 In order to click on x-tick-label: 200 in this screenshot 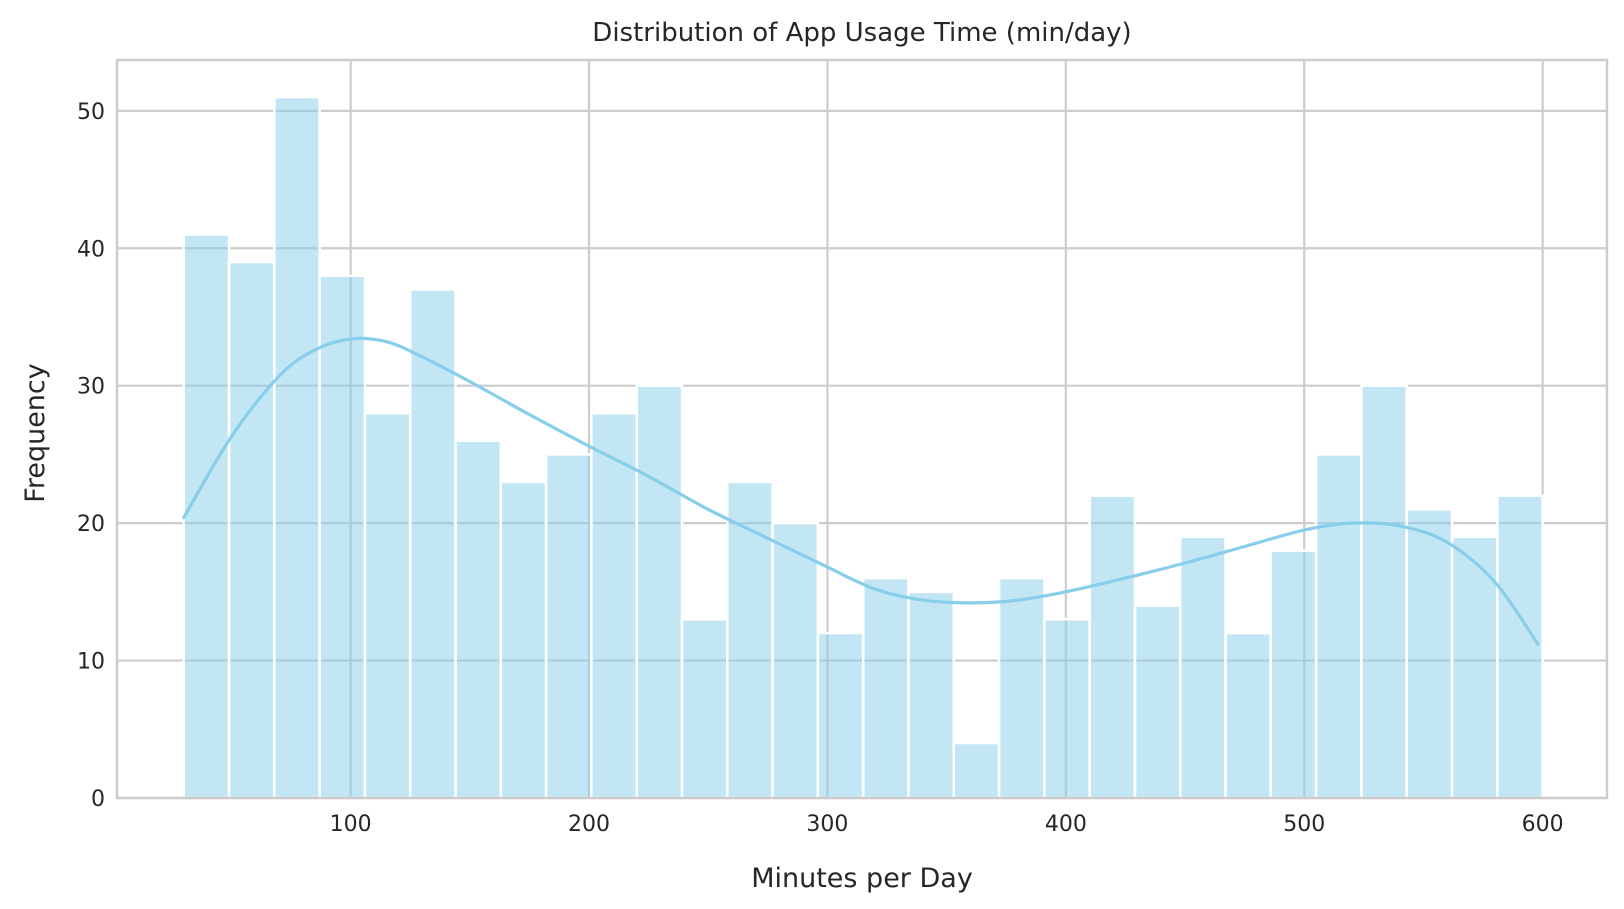, I will do `click(589, 824)`.